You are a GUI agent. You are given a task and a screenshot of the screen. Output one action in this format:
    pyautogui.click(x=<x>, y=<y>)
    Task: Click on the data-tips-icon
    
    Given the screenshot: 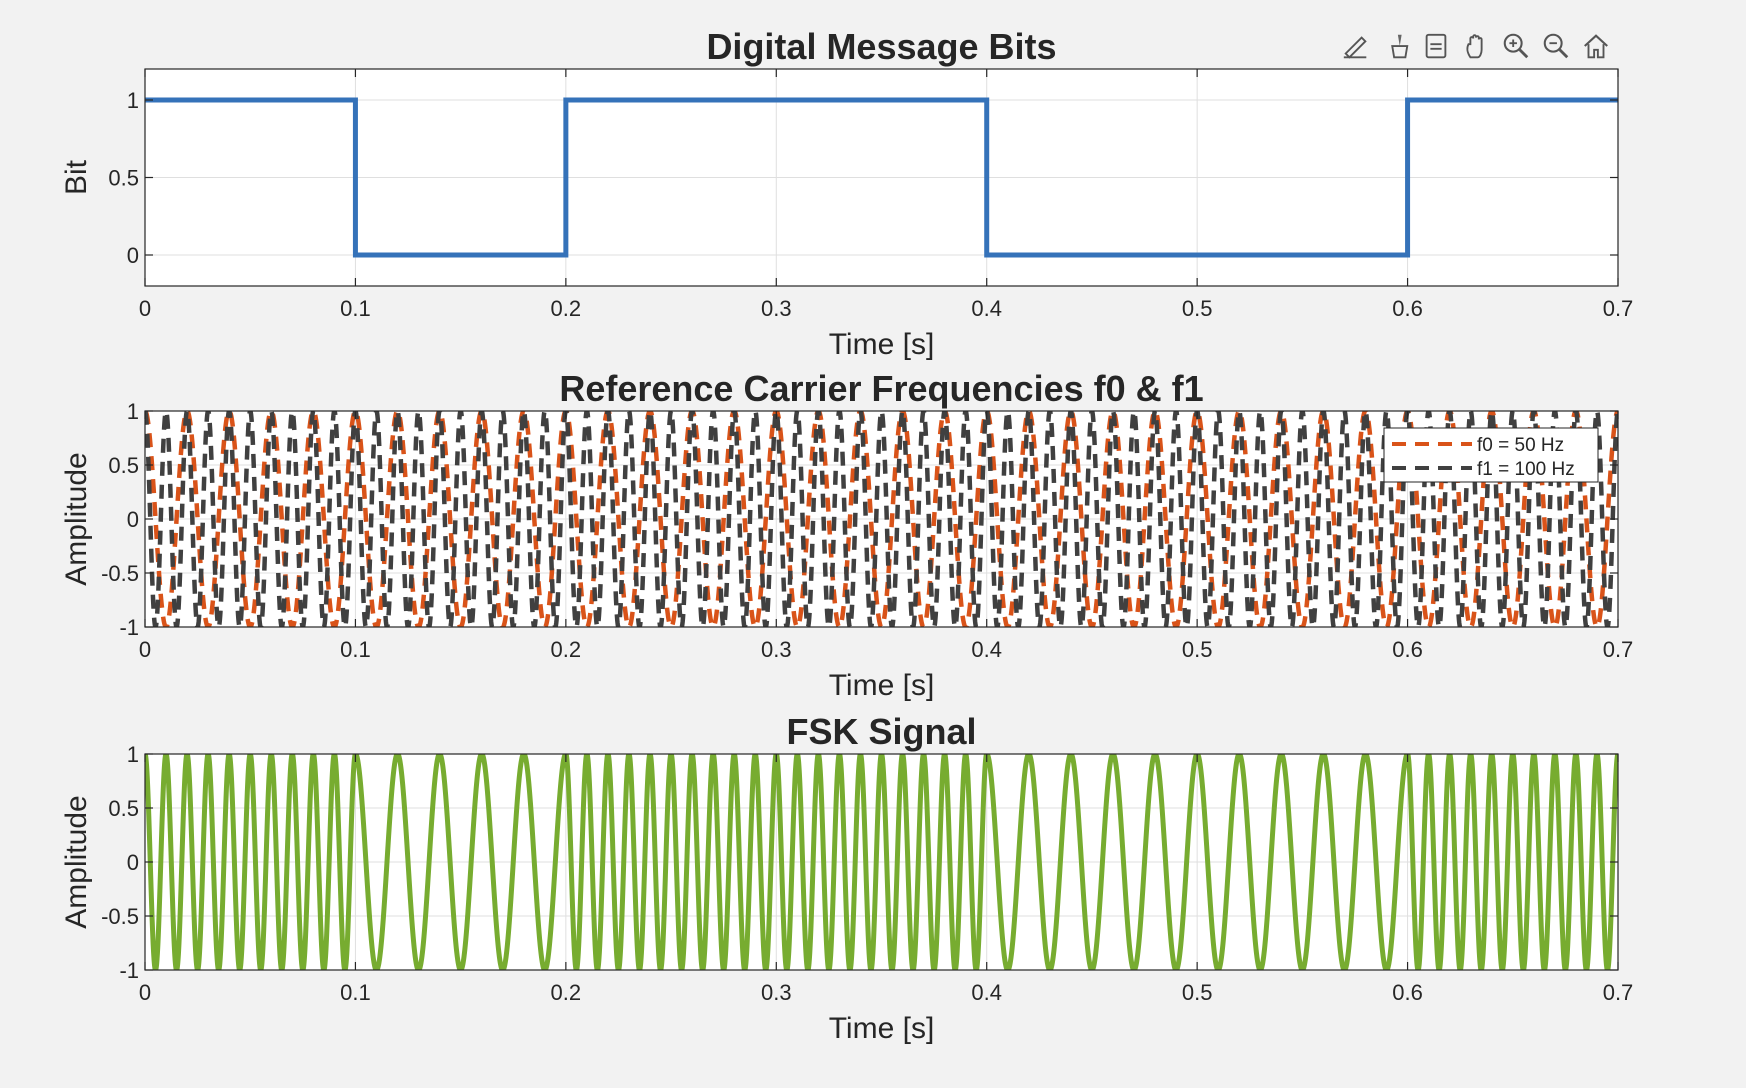 What is the action you would take?
    pyautogui.click(x=1436, y=46)
    